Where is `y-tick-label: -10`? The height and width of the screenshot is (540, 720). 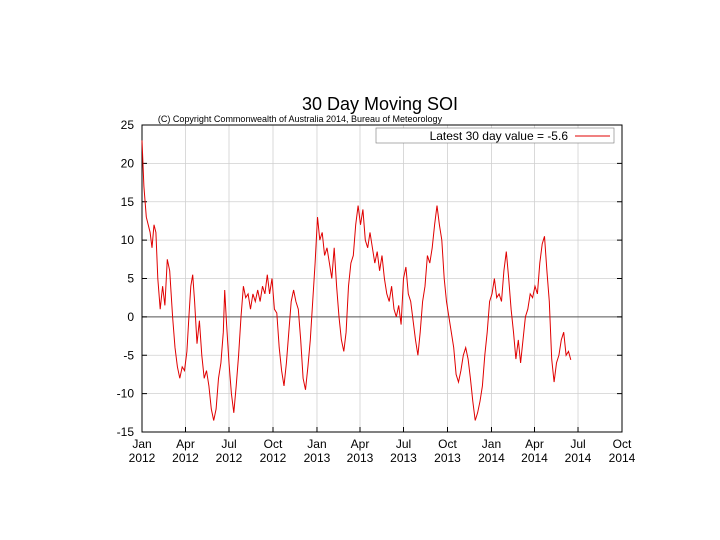 y-tick-label: -10 is located at coordinates (126, 394).